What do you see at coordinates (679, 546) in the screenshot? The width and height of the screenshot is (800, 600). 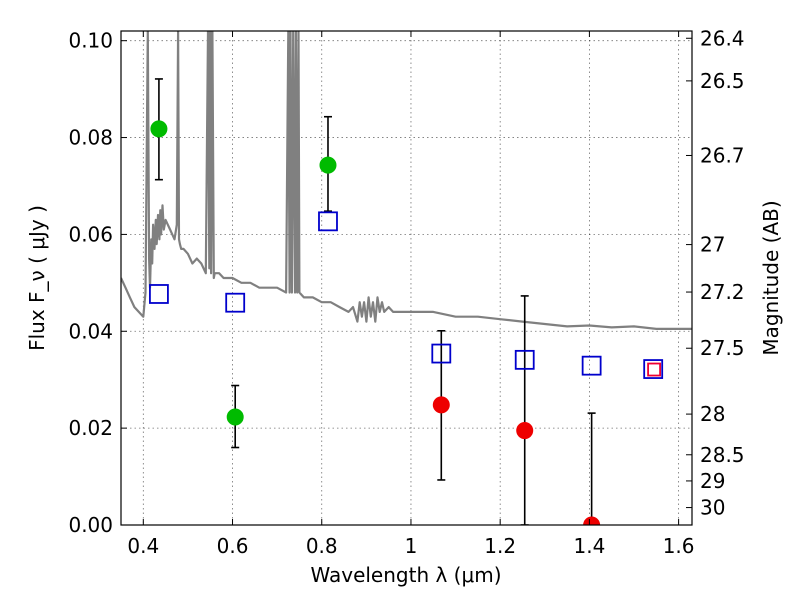 I see `x-tick-label: 1.6` at bounding box center [679, 546].